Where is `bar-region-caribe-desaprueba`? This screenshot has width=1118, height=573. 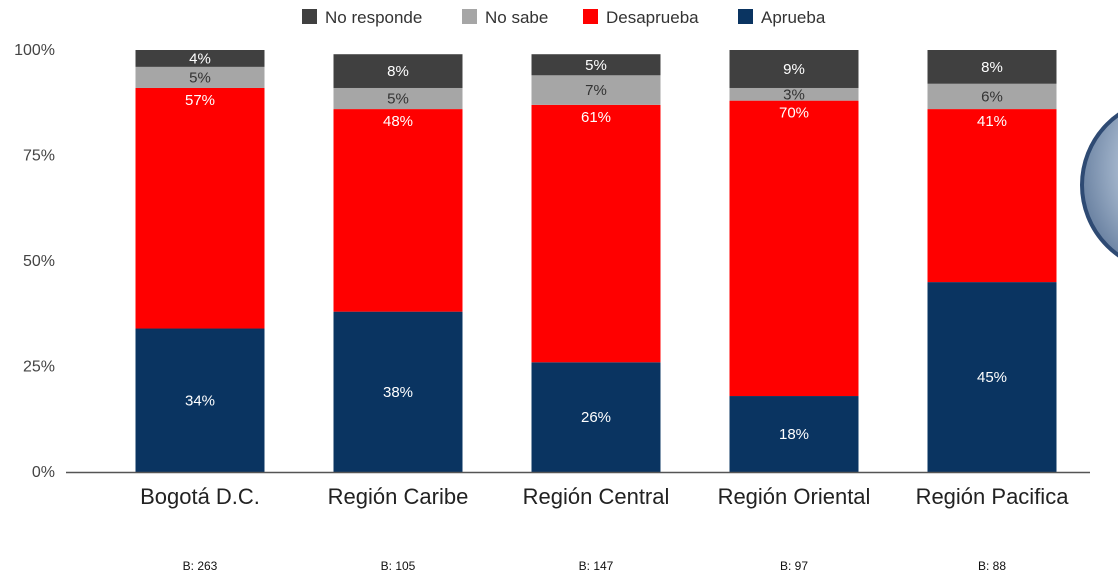
bar-region-caribe-desaprueba is located at coordinates (398, 210).